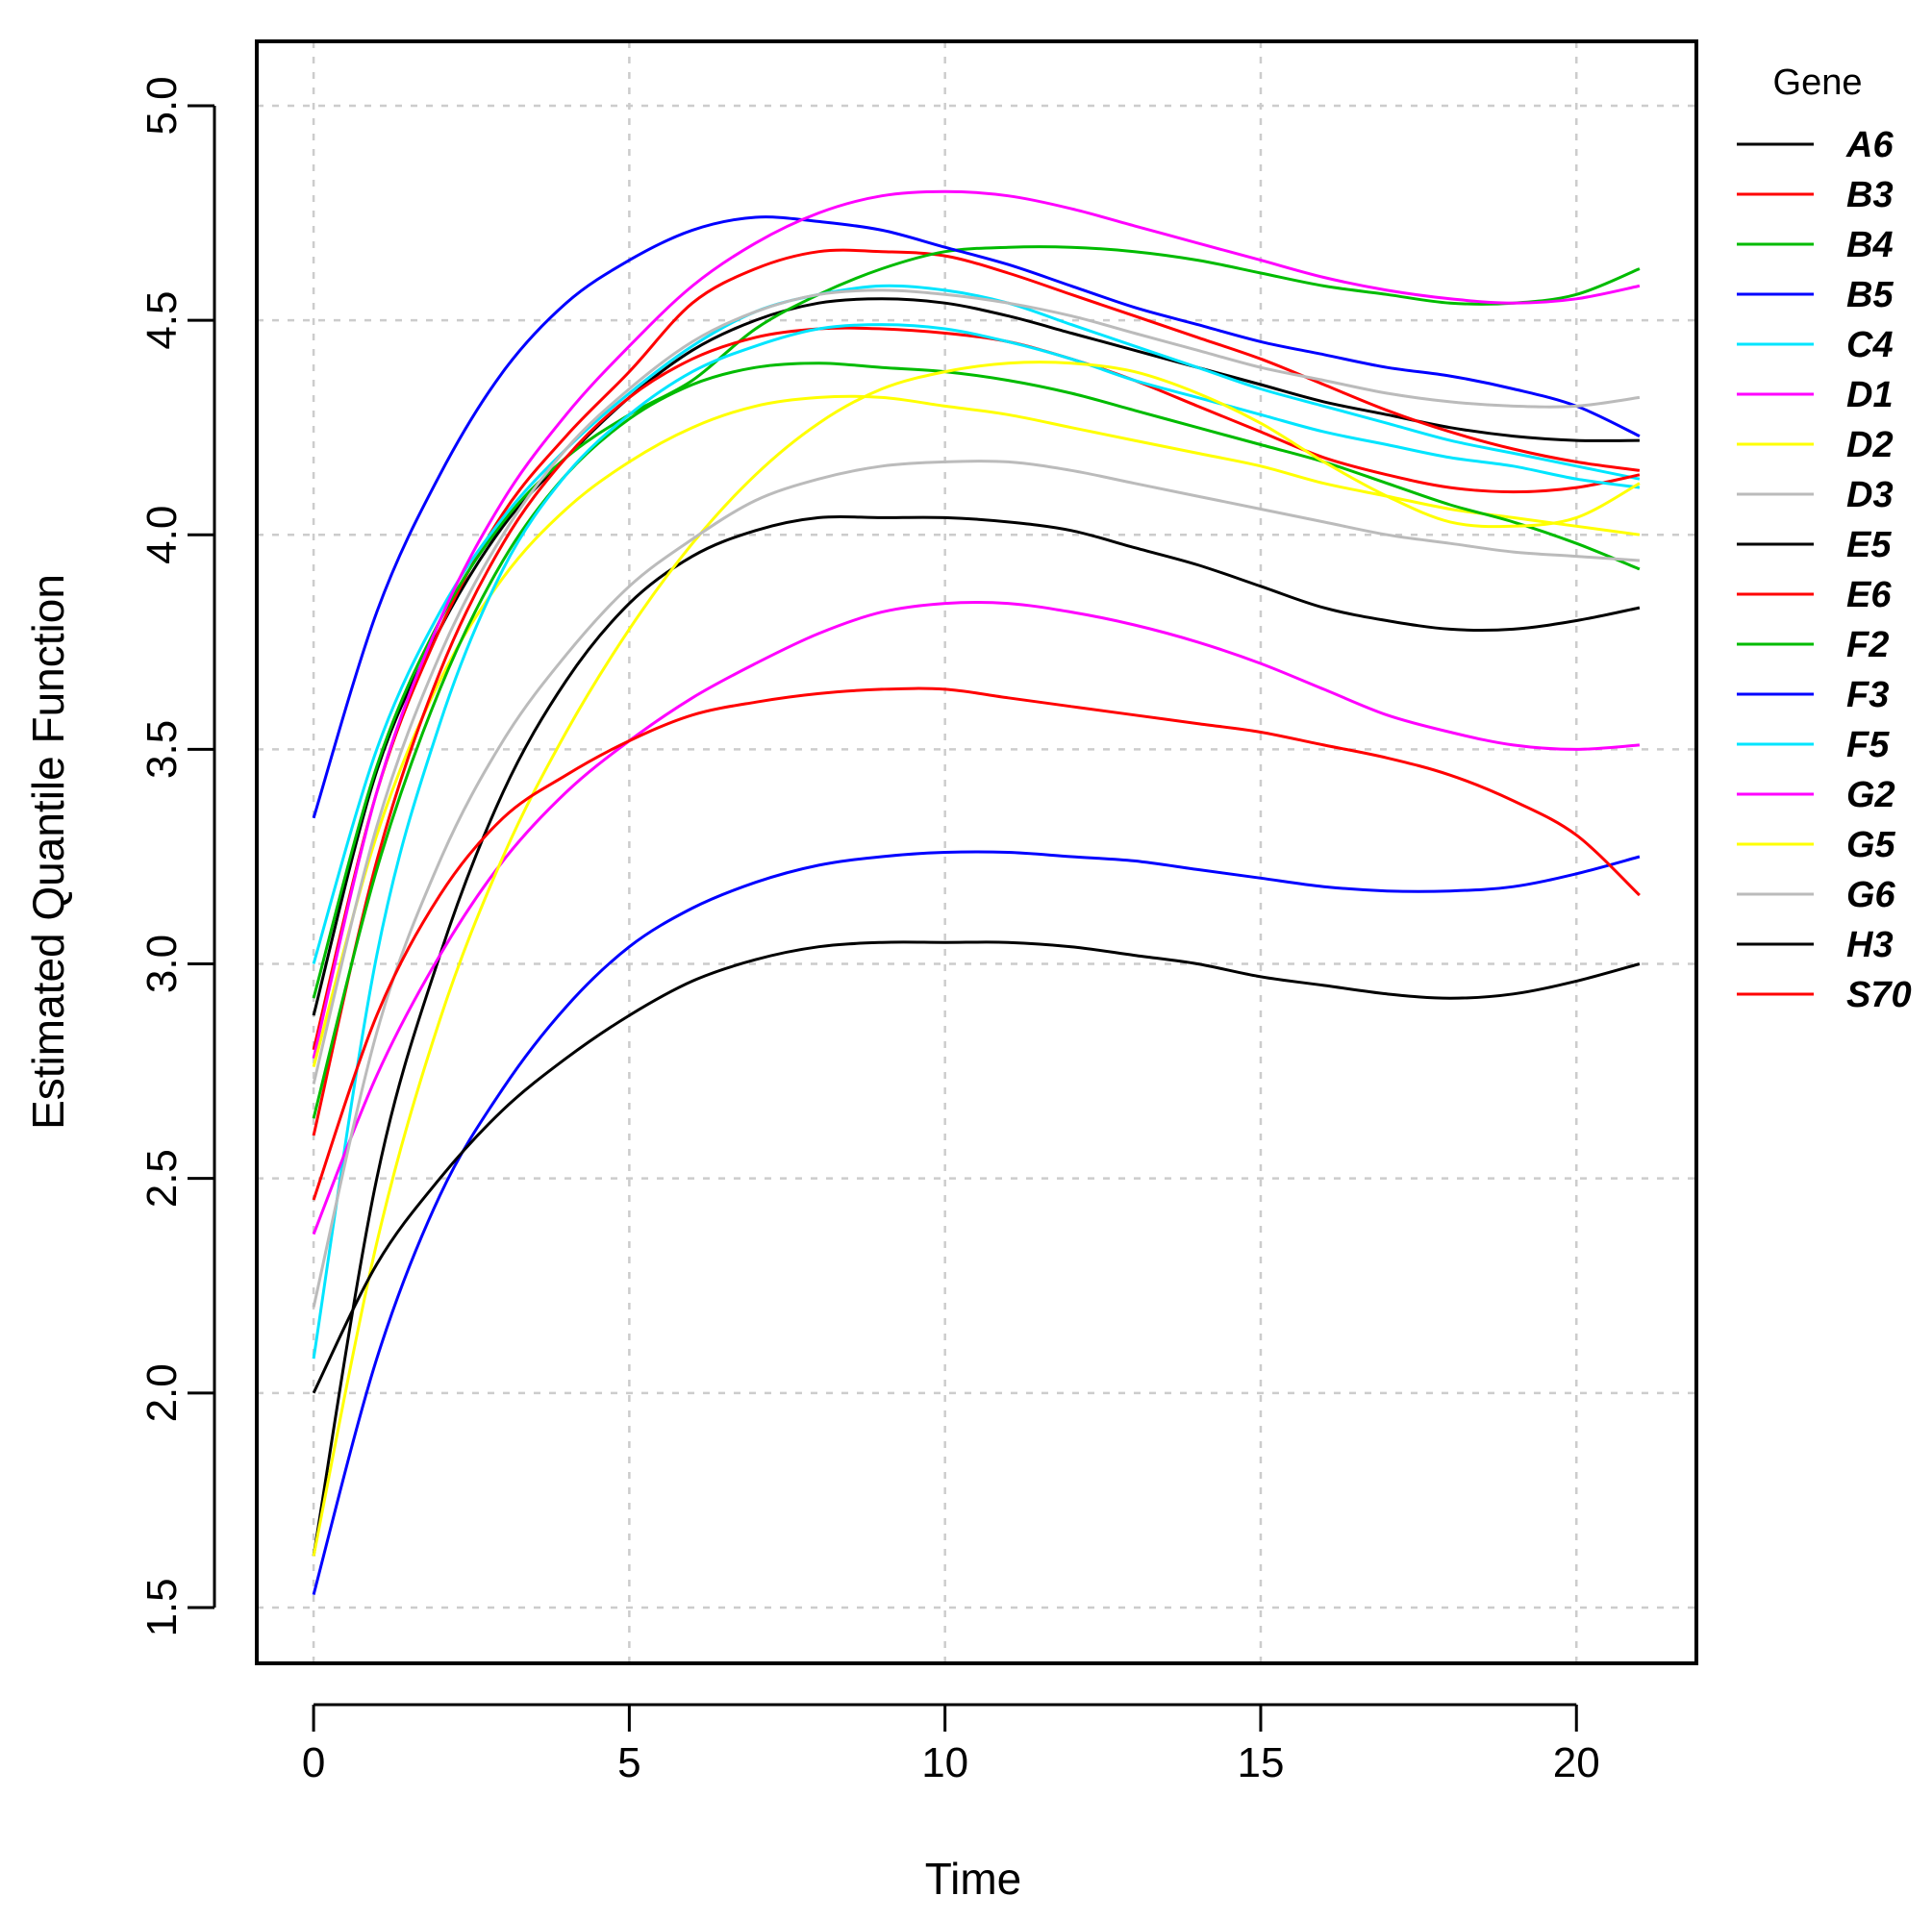  What do you see at coordinates (1870, 195) in the screenshot?
I see `legend-label-b3: B3` at bounding box center [1870, 195].